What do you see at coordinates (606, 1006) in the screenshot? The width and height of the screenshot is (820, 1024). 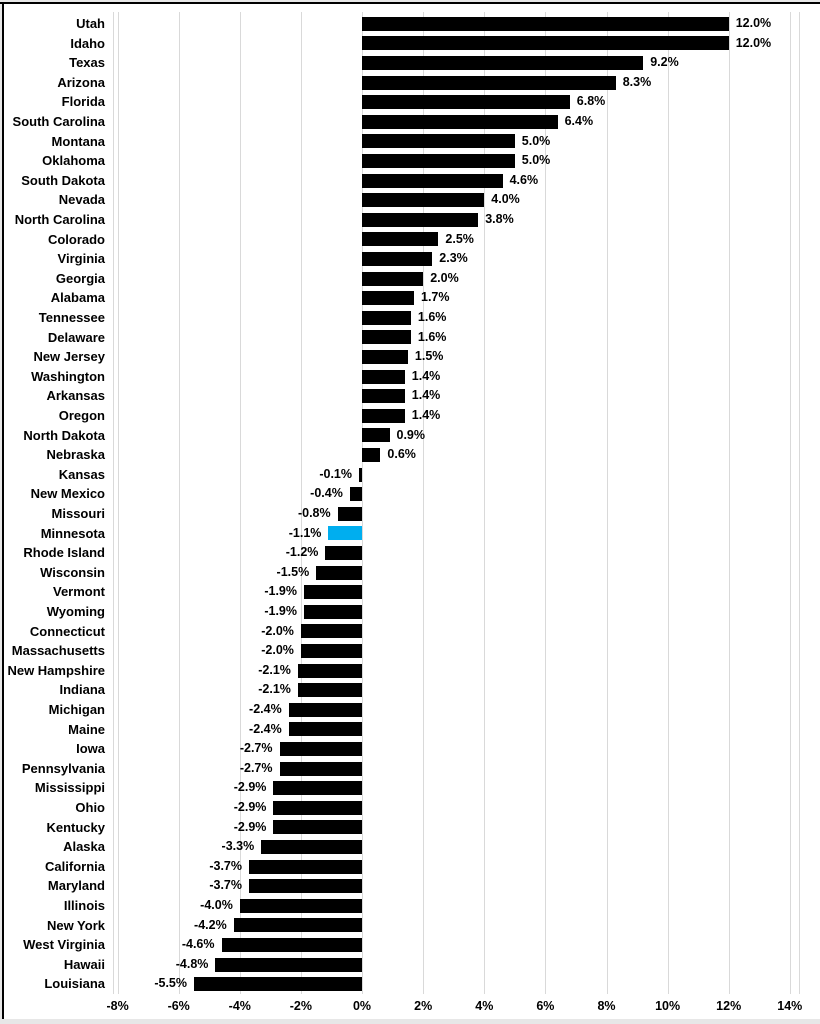 I see `x-tick-label-8pct: 8%` at bounding box center [606, 1006].